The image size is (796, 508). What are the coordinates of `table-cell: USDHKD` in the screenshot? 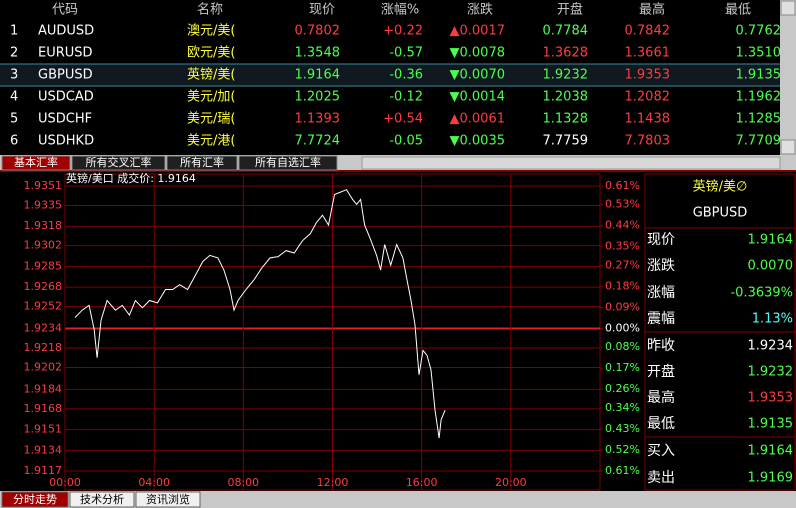 It's located at (66, 141).